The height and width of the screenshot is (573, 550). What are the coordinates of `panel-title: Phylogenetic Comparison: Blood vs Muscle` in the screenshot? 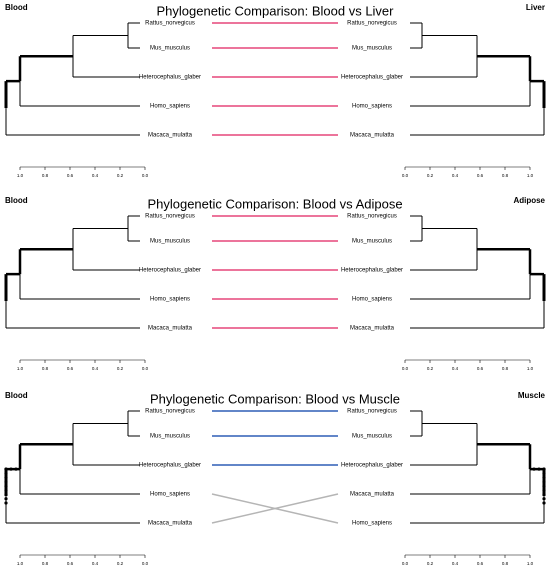 It's located at (275, 398).